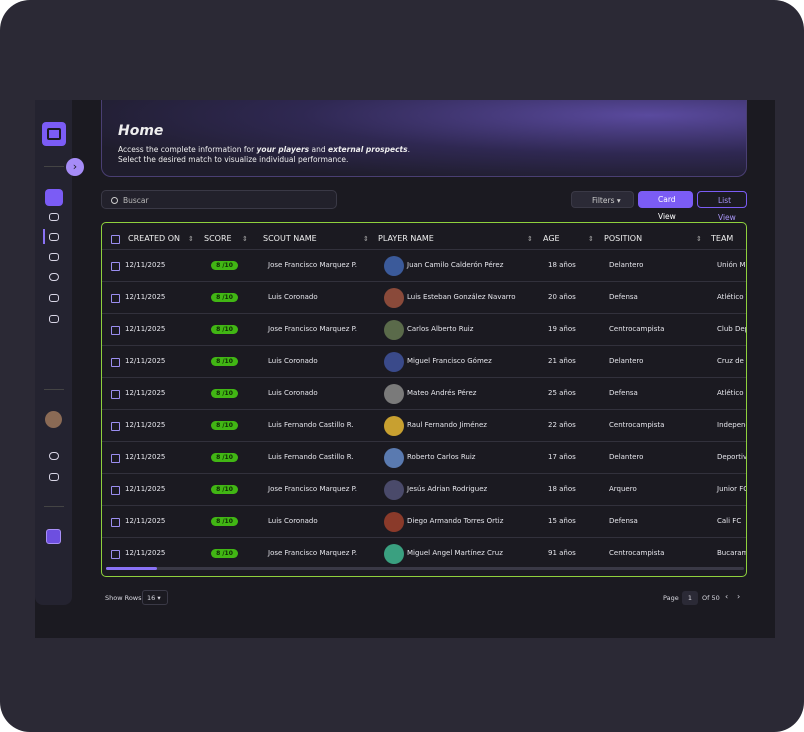 The width and height of the screenshot is (804, 732). I want to click on card-view-button: Card View, so click(665, 206).